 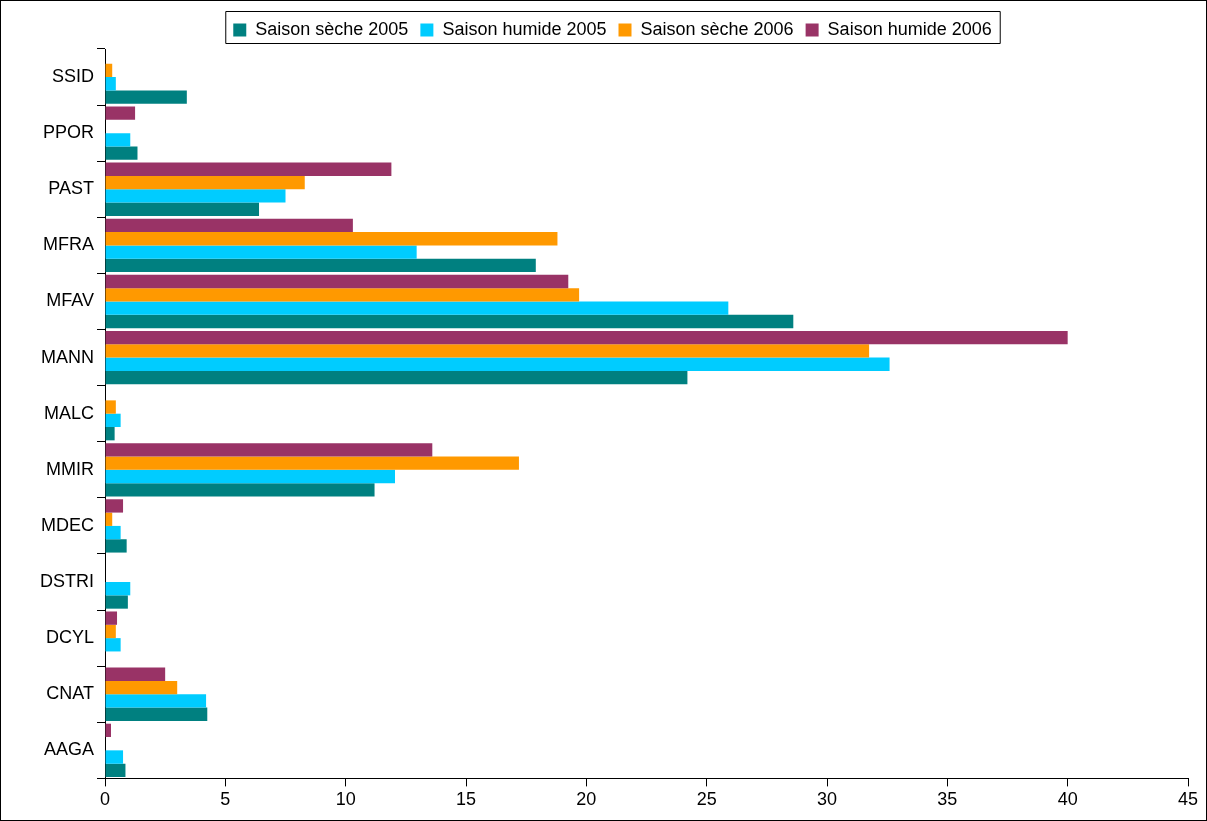 I want to click on y-tick-label: MFAV, so click(x=70, y=300).